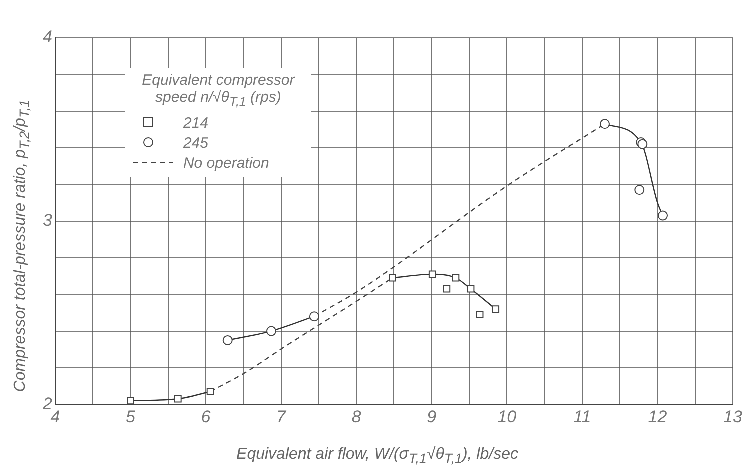 This screenshot has width=755, height=473. Describe the element at coordinates (195, 143) in the screenshot. I see `legend-label: 245` at that location.